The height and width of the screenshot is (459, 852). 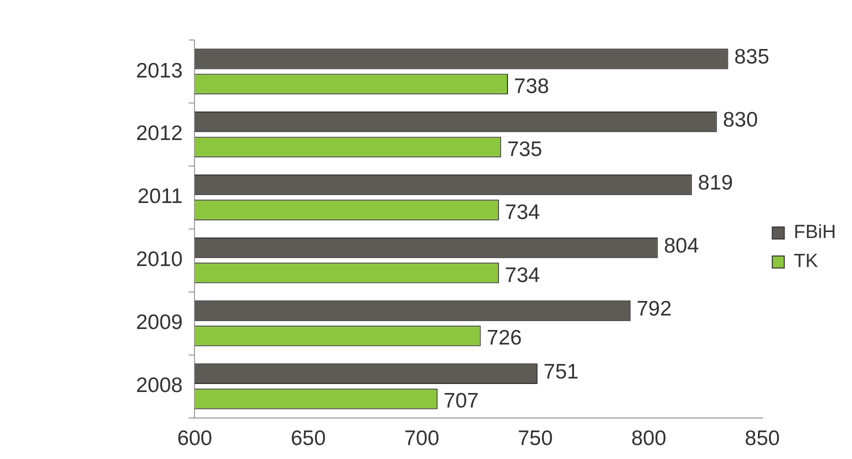 What do you see at coordinates (806, 261) in the screenshot?
I see `legend-label: TK` at bounding box center [806, 261].